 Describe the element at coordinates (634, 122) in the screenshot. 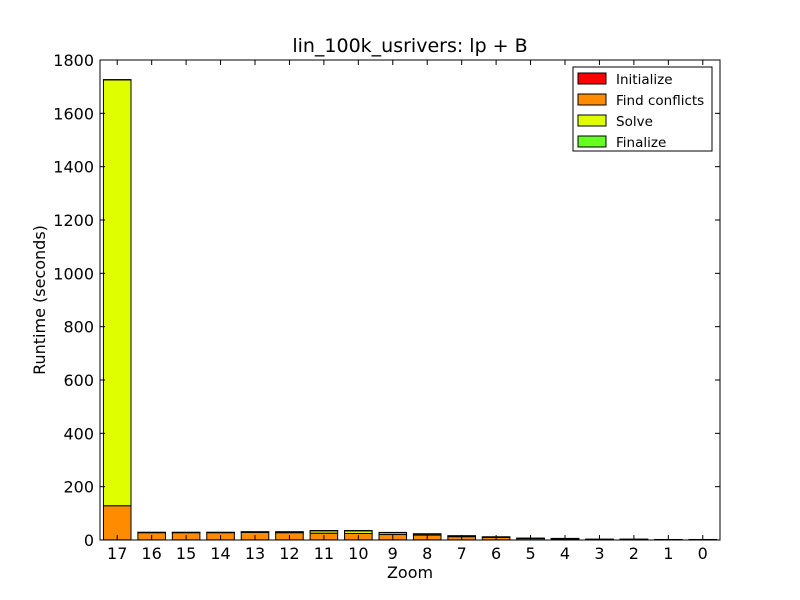

I see `legend-label: Solve` at that location.